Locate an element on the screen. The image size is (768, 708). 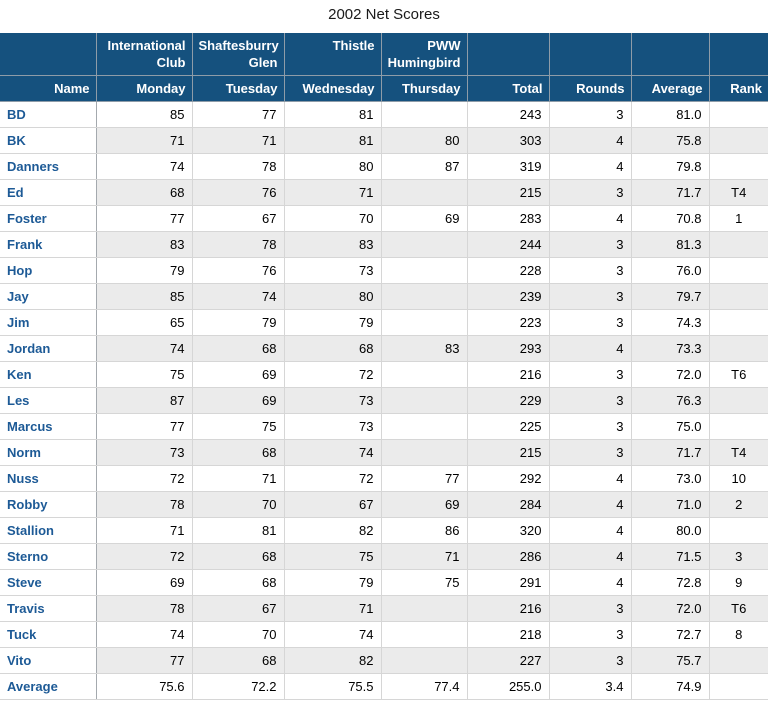
score-cell: 303 is located at coordinates (508, 140).